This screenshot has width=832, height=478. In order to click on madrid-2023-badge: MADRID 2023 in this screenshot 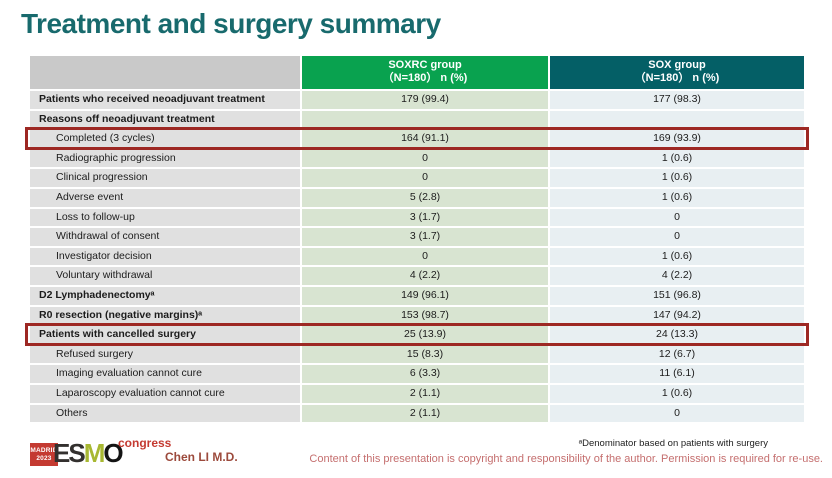, I will do `click(44, 454)`.